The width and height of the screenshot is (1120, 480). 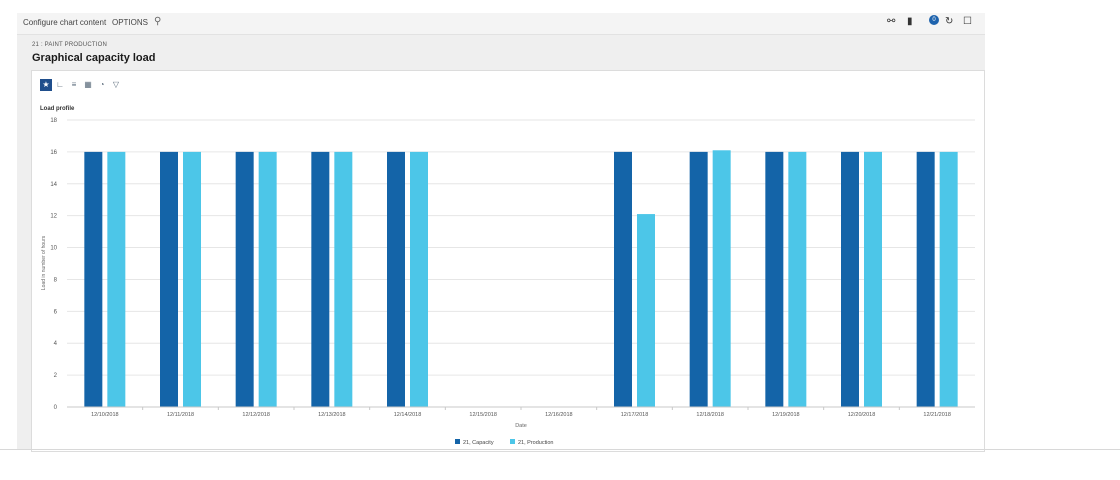 I want to click on x-tick-label: 12/14/2018, so click(x=408, y=415).